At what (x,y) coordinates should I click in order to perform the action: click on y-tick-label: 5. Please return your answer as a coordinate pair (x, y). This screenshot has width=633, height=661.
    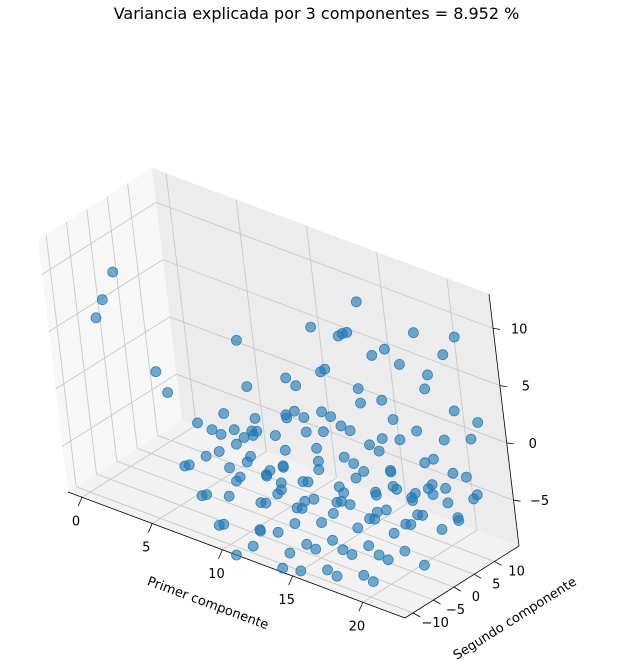
    Looking at the image, I should click on (496, 584).